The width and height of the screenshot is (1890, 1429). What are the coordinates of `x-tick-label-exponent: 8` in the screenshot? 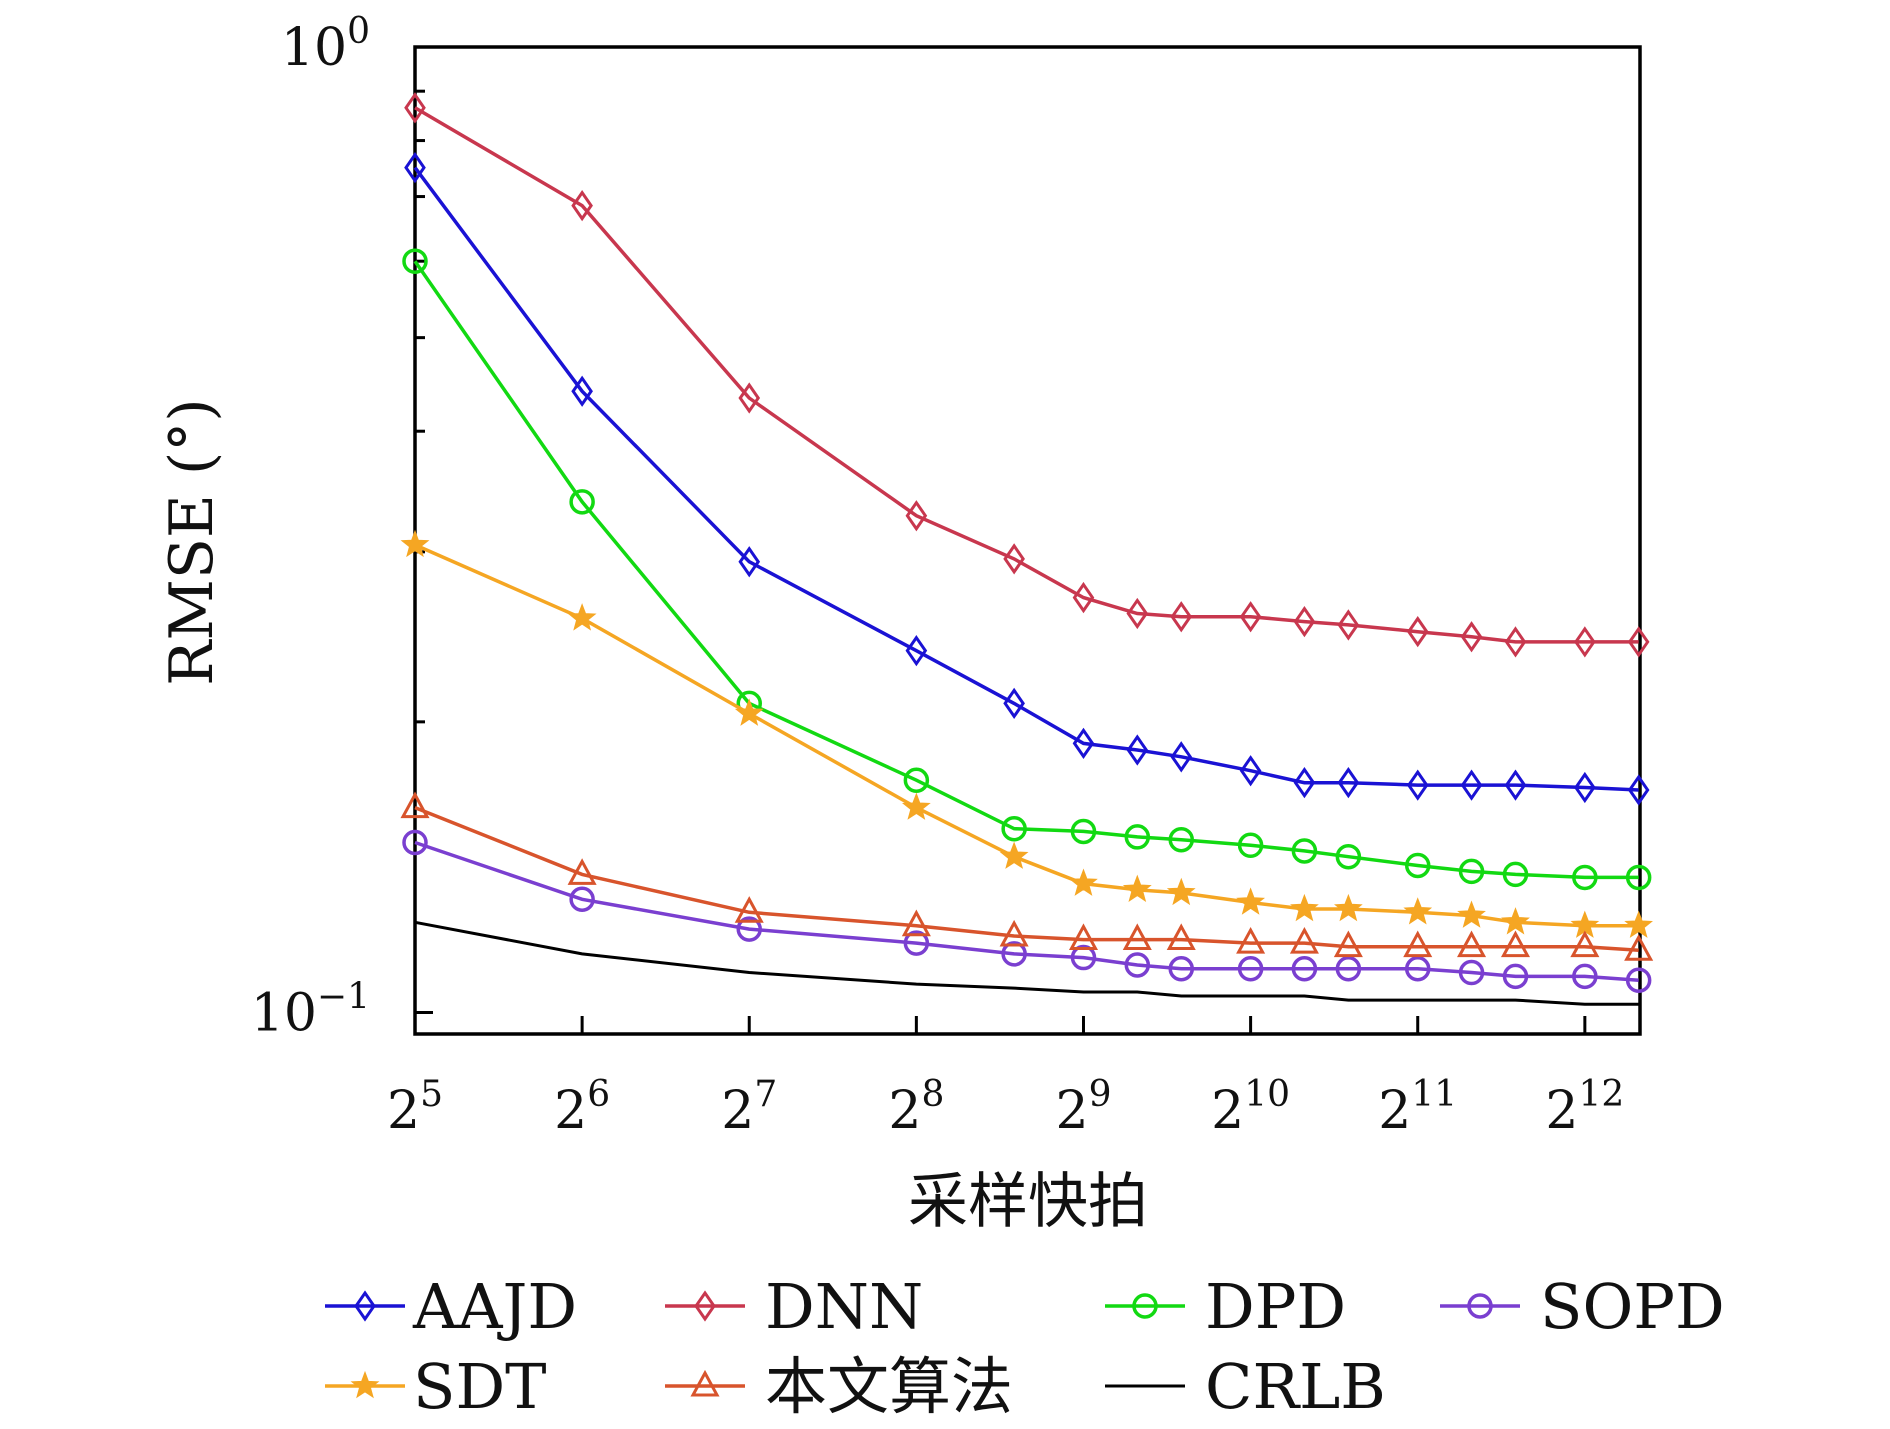 It's located at (932, 1094).